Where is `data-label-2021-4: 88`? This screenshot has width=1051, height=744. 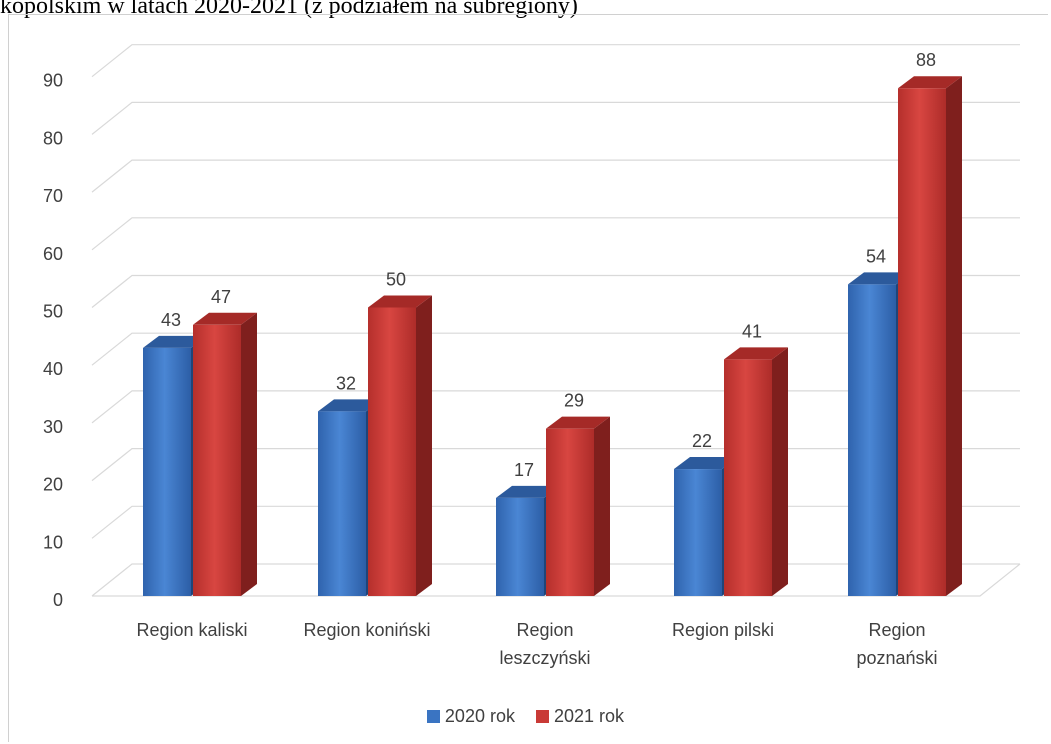 data-label-2021-4: 88 is located at coordinates (926, 60).